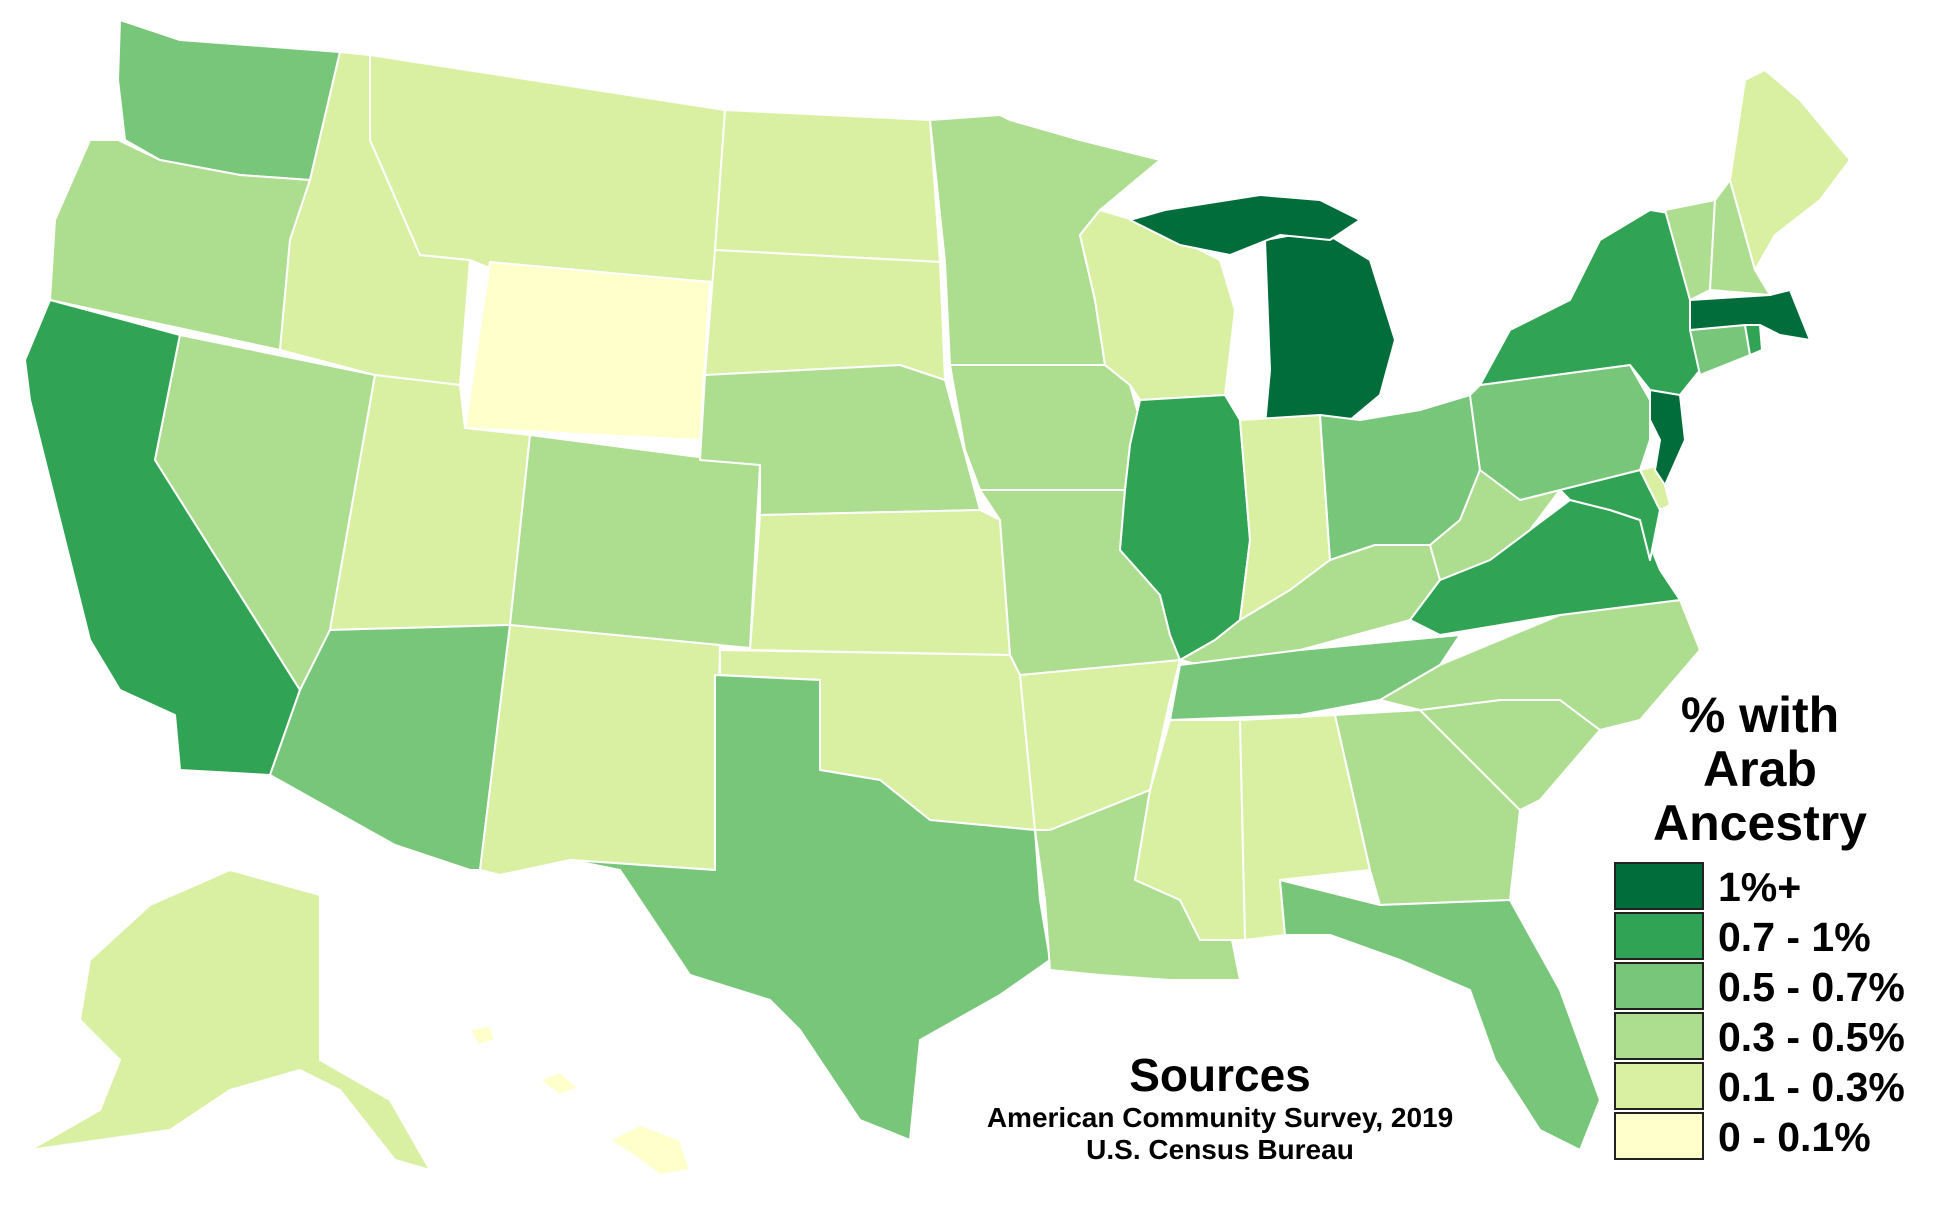  I want to click on legend-item: 0.7 - 1%, so click(1759, 937).